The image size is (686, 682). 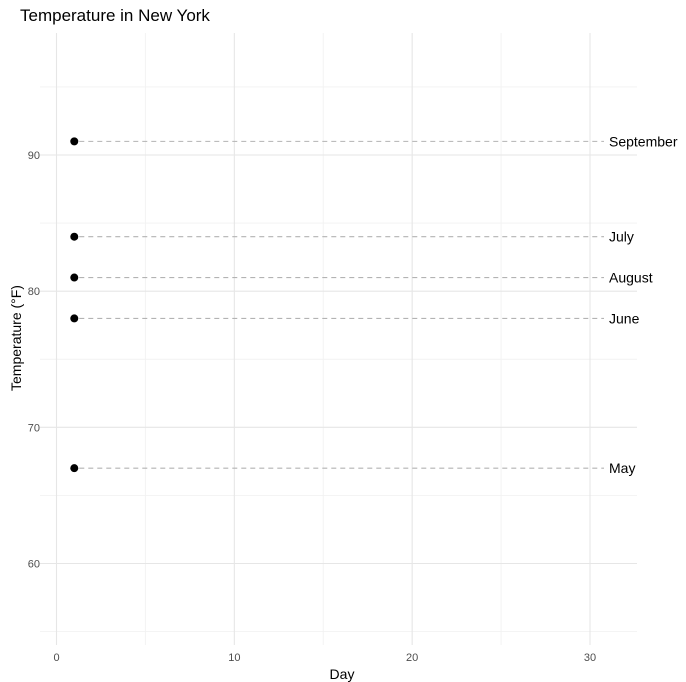 I want to click on y-tick-label: 90, so click(x=34, y=156).